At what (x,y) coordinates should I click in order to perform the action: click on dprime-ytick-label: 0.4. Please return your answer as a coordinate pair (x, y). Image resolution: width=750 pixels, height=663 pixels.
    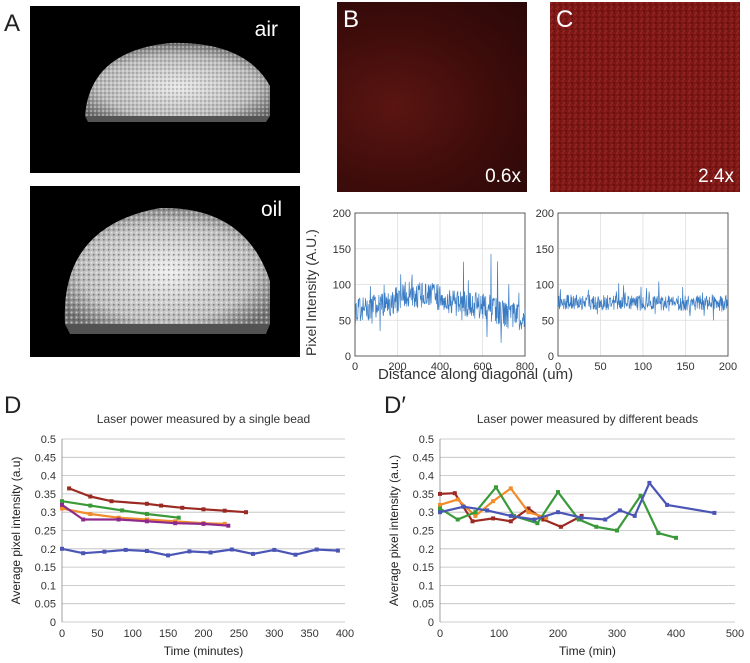
    Looking at the image, I should click on (426, 477).